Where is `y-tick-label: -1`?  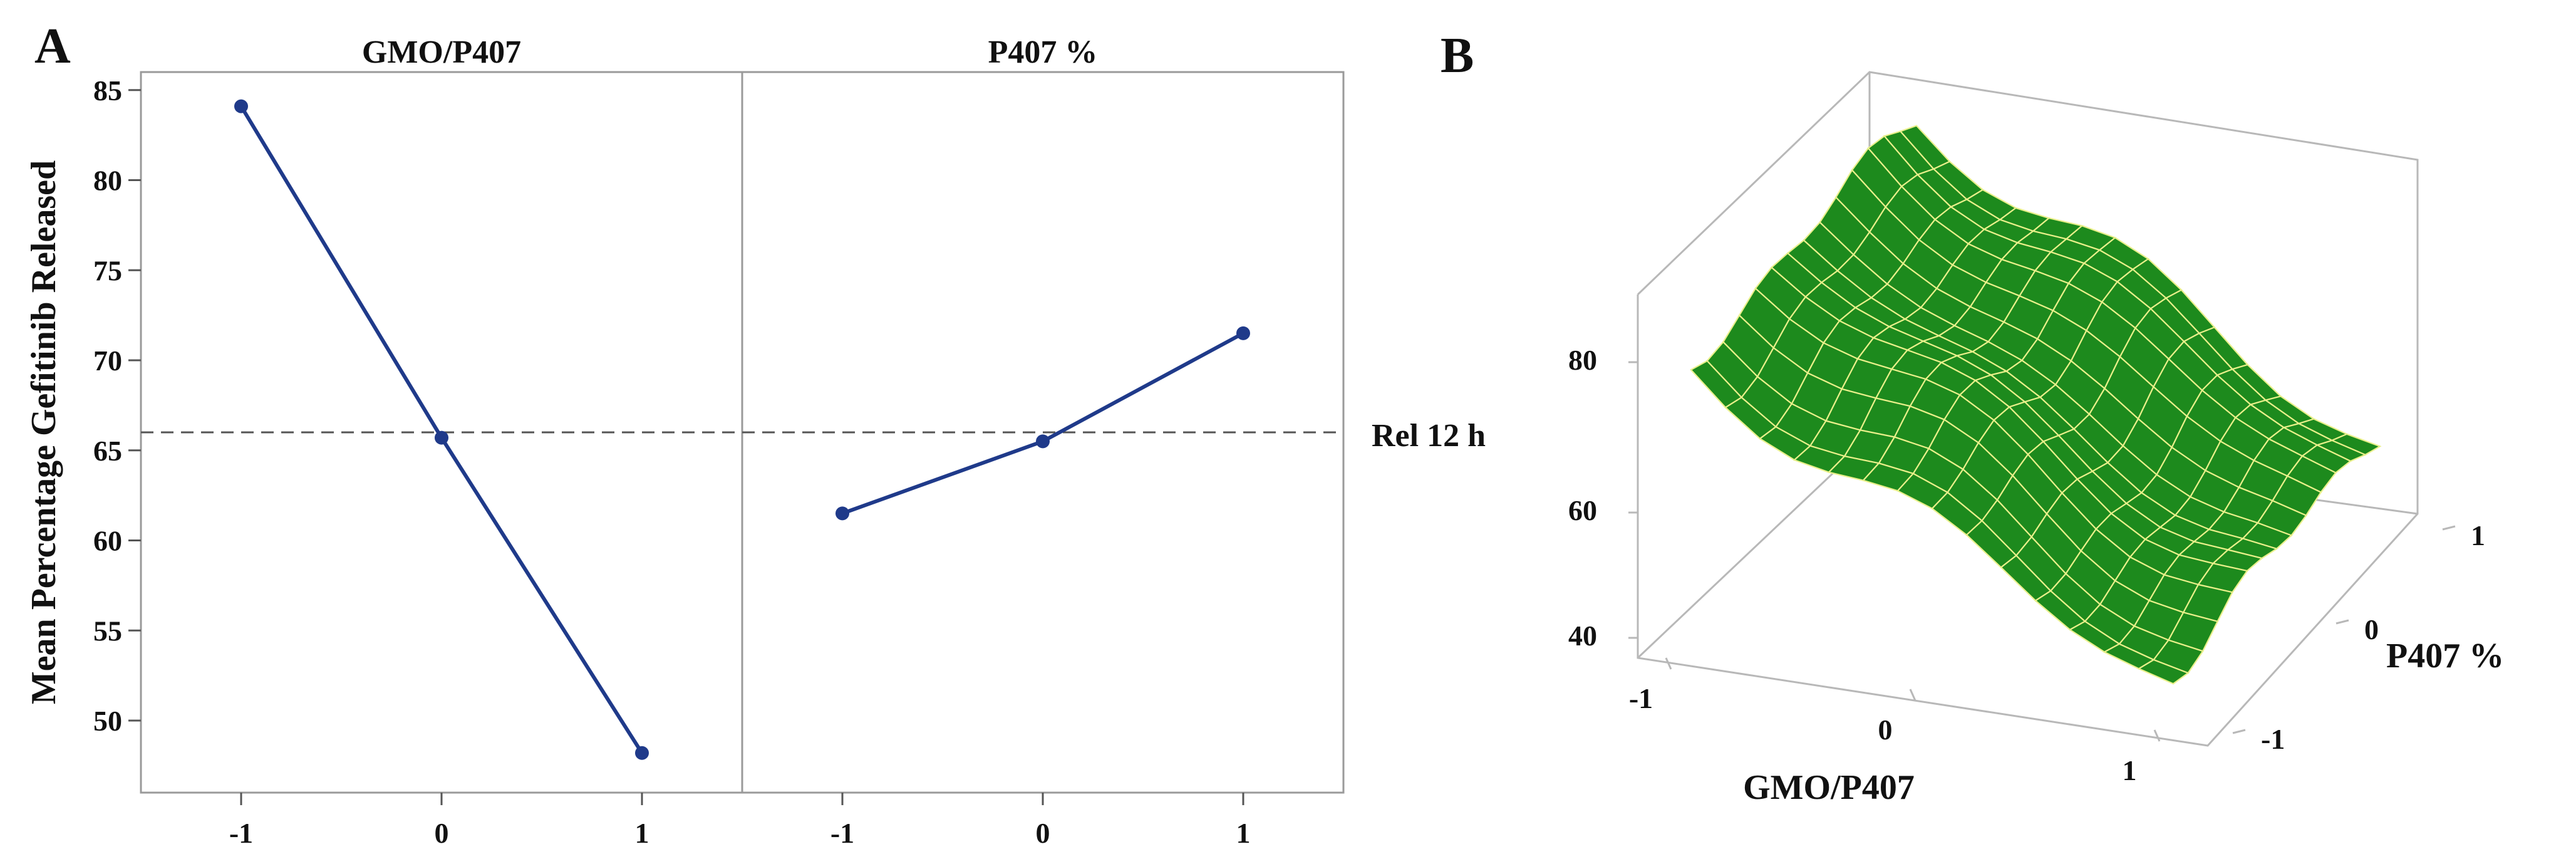 y-tick-label: -1 is located at coordinates (2273, 739).